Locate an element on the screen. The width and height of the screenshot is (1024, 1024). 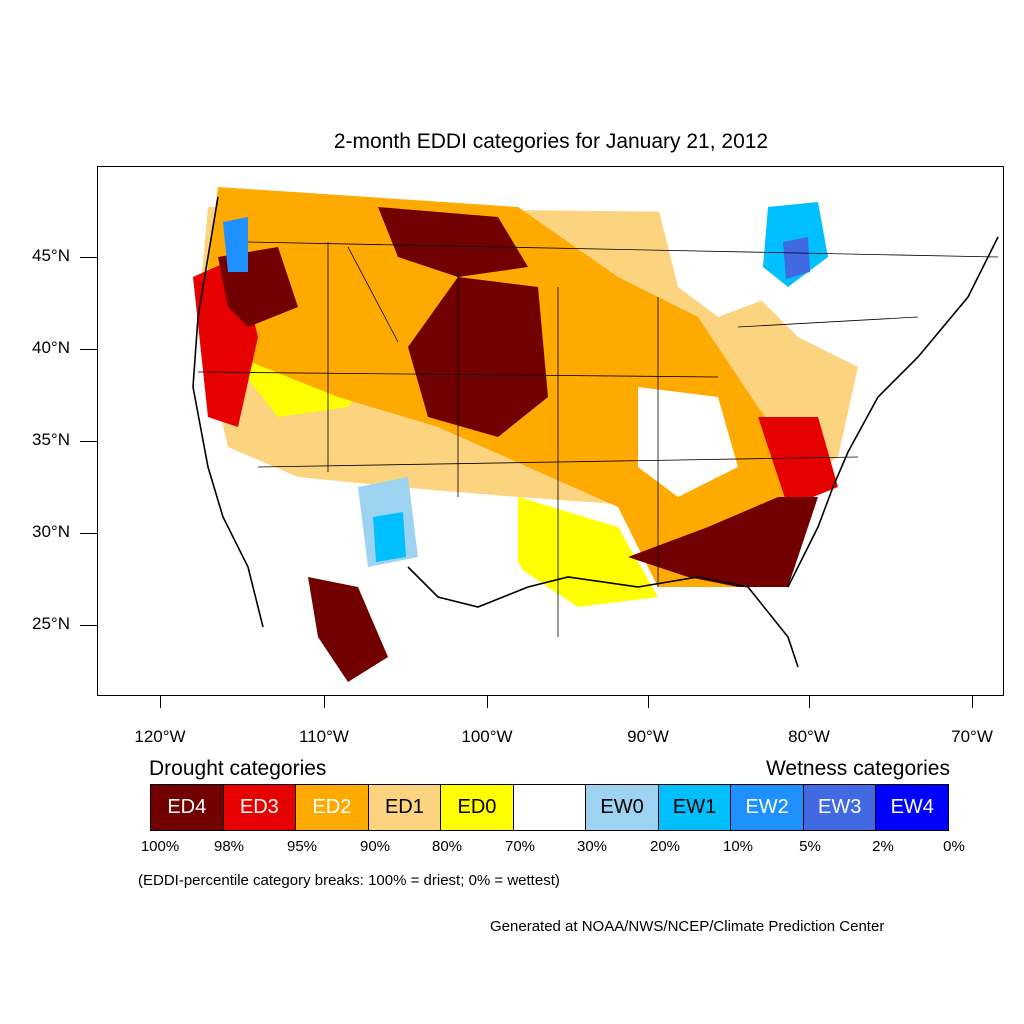
category-ew2: EW2 is located at coordinates (767, 807).